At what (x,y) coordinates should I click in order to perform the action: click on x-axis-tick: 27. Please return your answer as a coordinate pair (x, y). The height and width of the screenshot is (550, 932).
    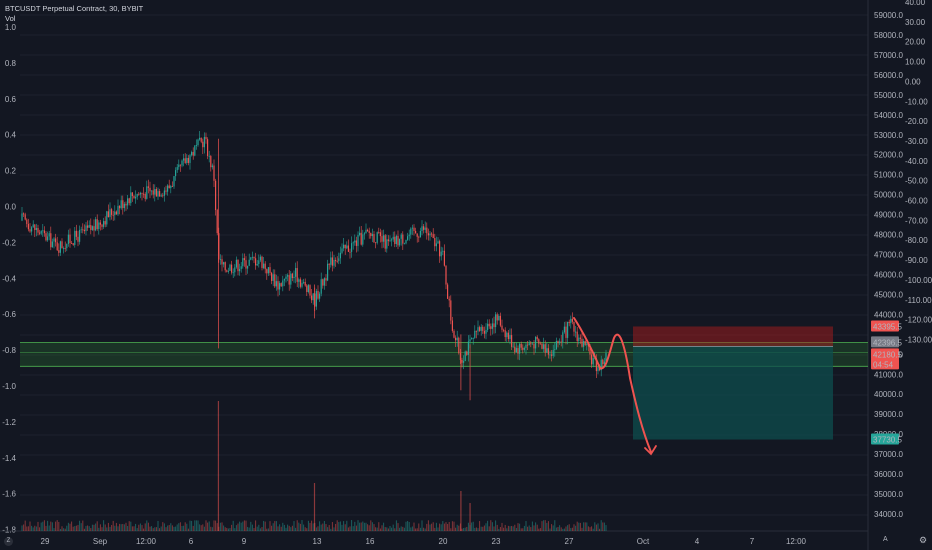
    Looking at the image, I should click on (569, 541).